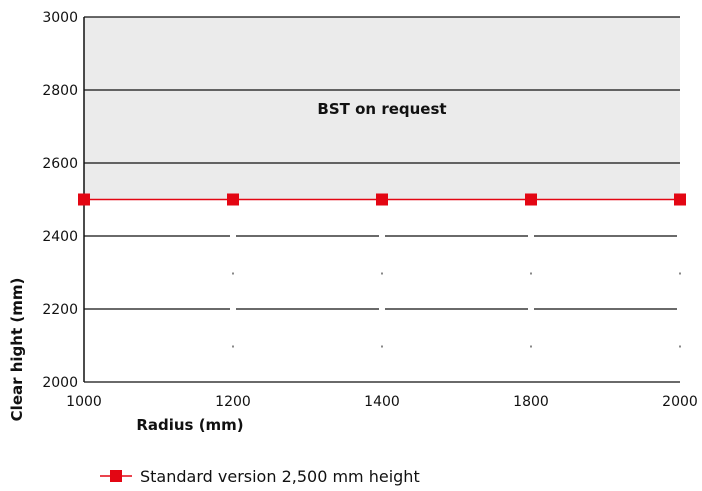 This screenshot has width=702, height=491. I want to click on y-tick-label: 2400, so click(60, 237).